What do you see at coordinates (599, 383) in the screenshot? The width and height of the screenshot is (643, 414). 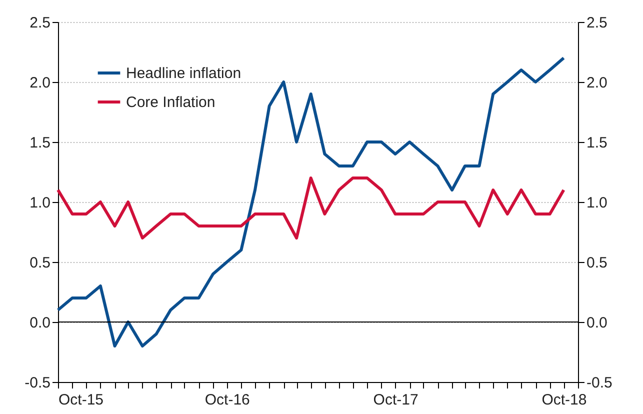 I see `y2-tick-label: -0.5` at bounding box center [599, 383].